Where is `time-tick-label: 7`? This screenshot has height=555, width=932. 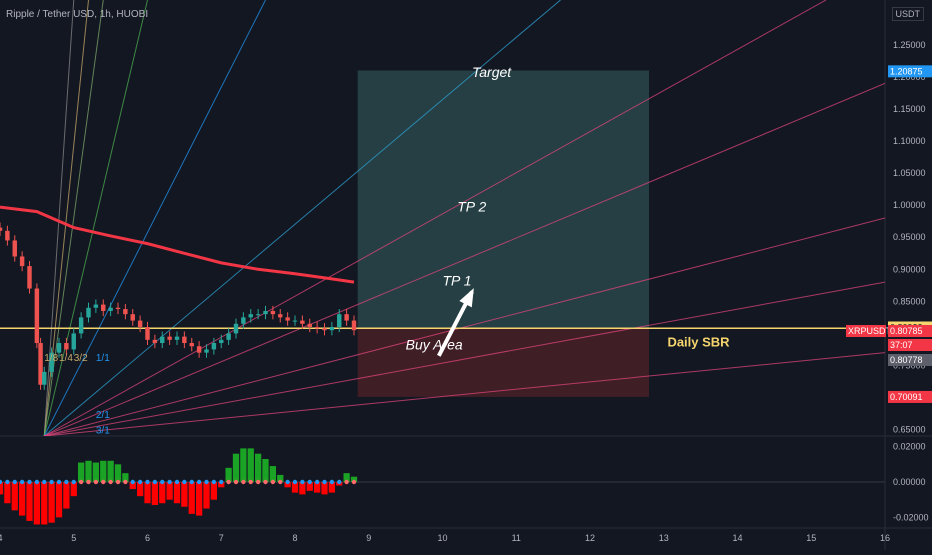
time-tick-label: 7 is located at coordinates (221, 538).